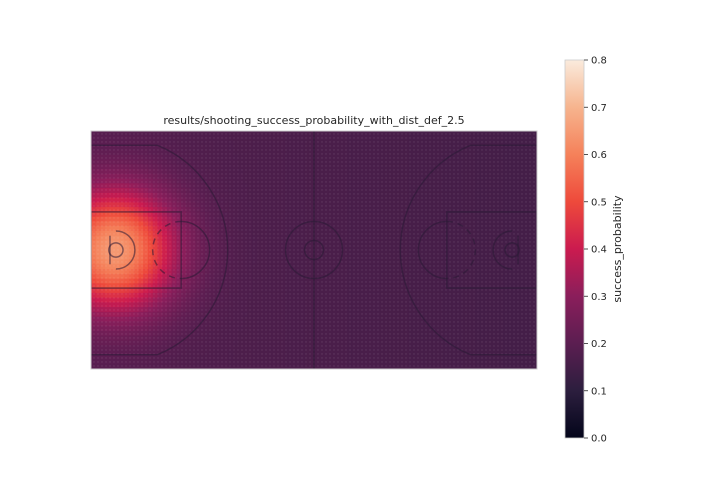 This screenshot has width=720, height=504. I want to click on center-circle, so click(314, 250).